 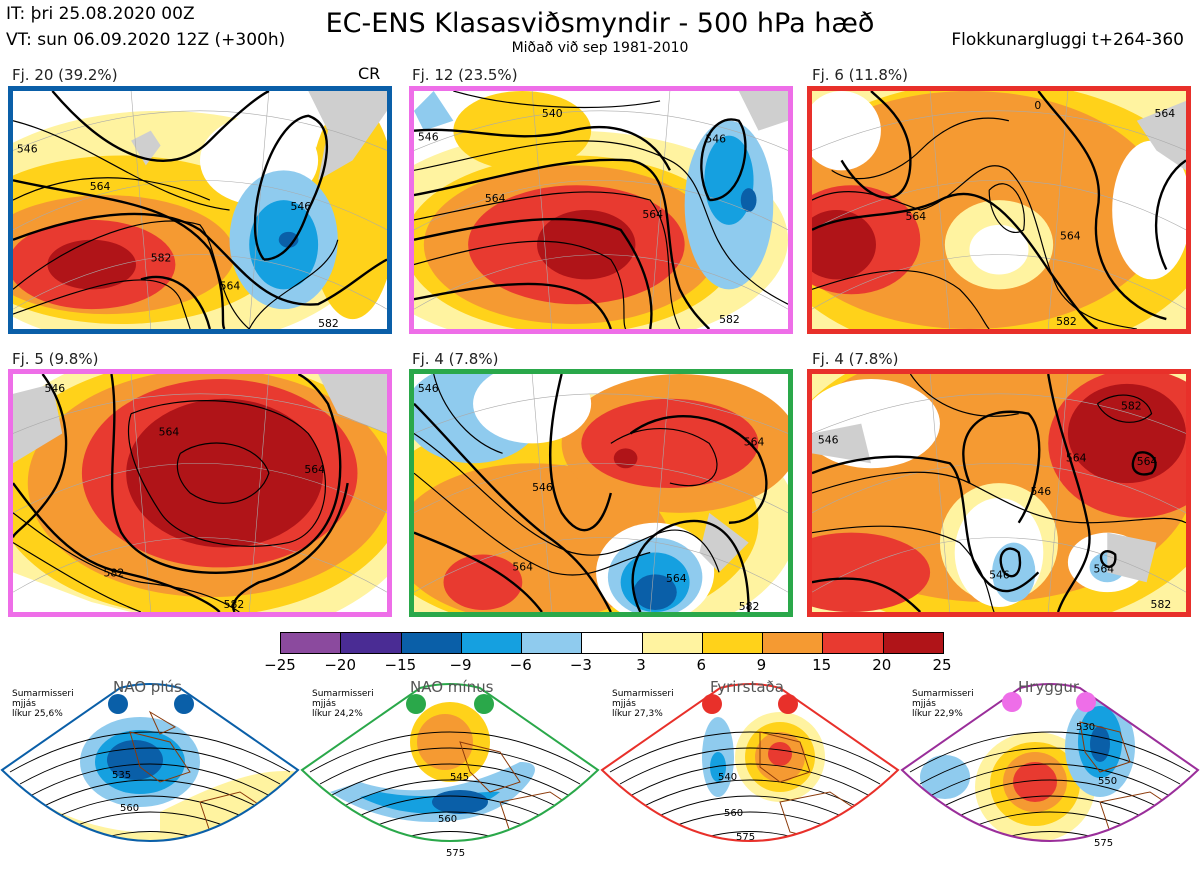 What do you see at coordinates (146, 40) in the screenshot?
I see `valid-time: VT: sun 06.09.2020 12Z (+300h)` at bounding box center [146, 40].